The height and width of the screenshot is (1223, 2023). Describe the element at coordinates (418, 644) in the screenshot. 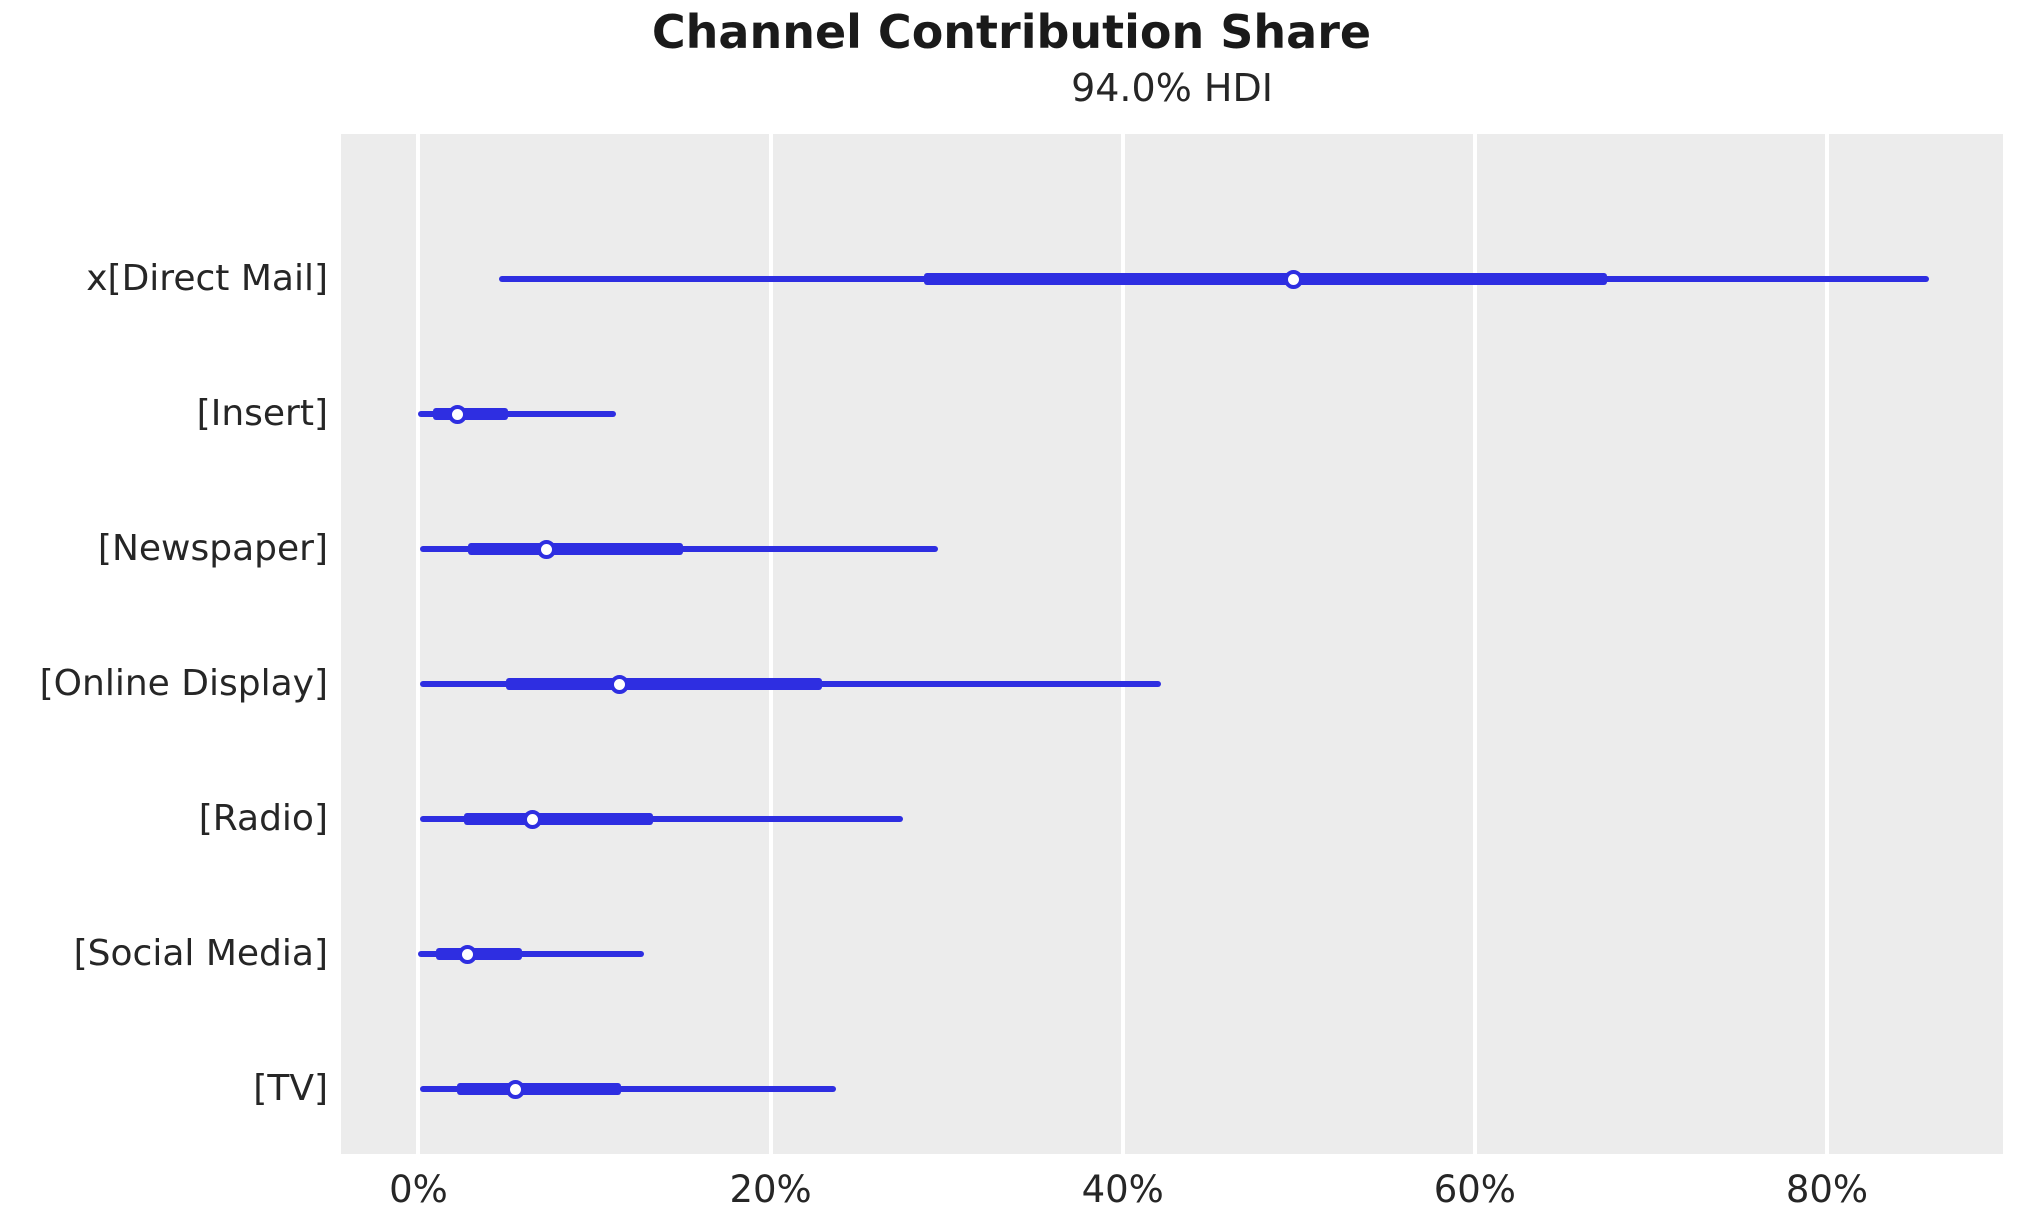

I see `gridline-0%` at that location.